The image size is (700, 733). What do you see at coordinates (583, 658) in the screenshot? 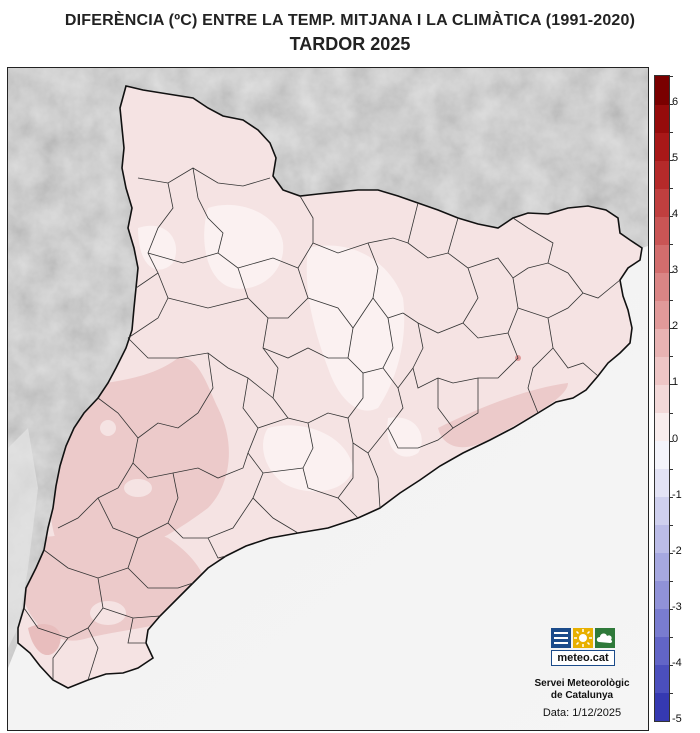
I see `logo-text: meteo.cat` at bounding box center [583, 658].